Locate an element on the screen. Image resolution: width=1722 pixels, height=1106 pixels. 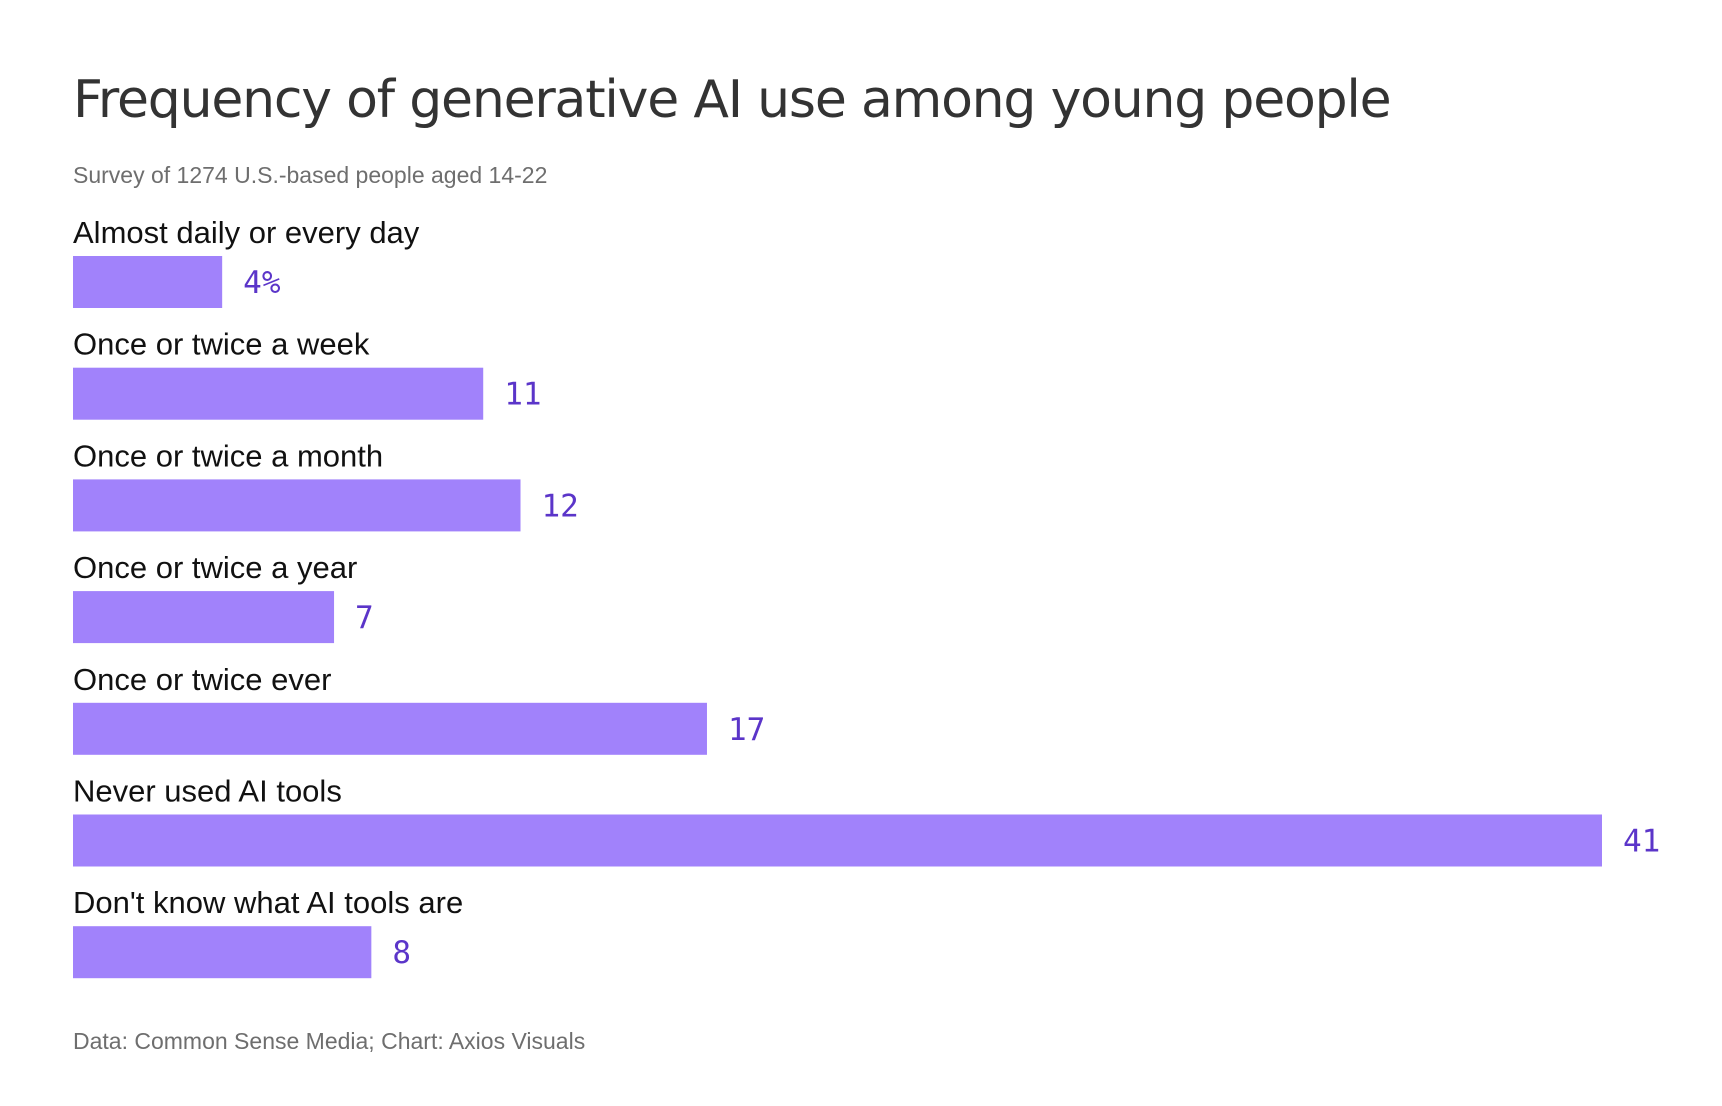
value-label: 12 is located at coordinates (560, 506).